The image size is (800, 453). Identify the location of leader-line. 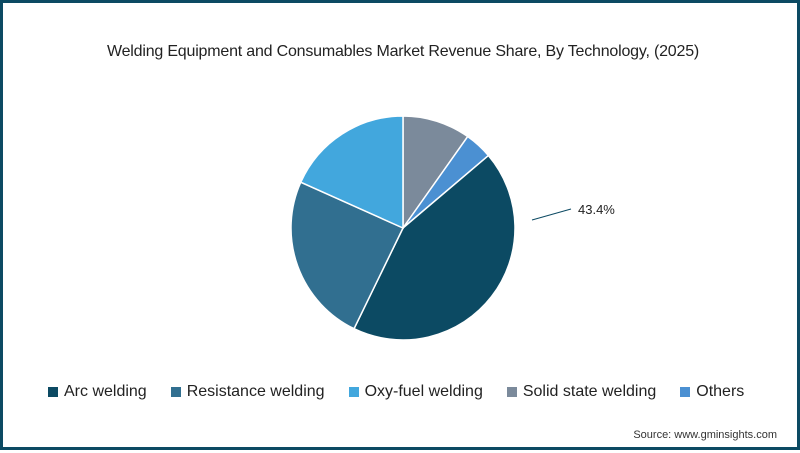
(551, 214).